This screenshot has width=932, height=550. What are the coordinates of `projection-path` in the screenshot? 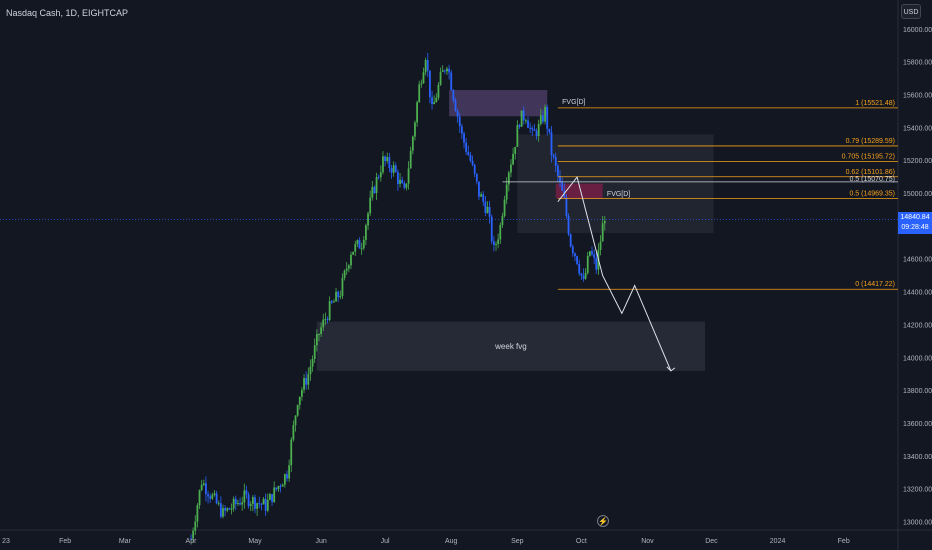 It's located at (614, 273).